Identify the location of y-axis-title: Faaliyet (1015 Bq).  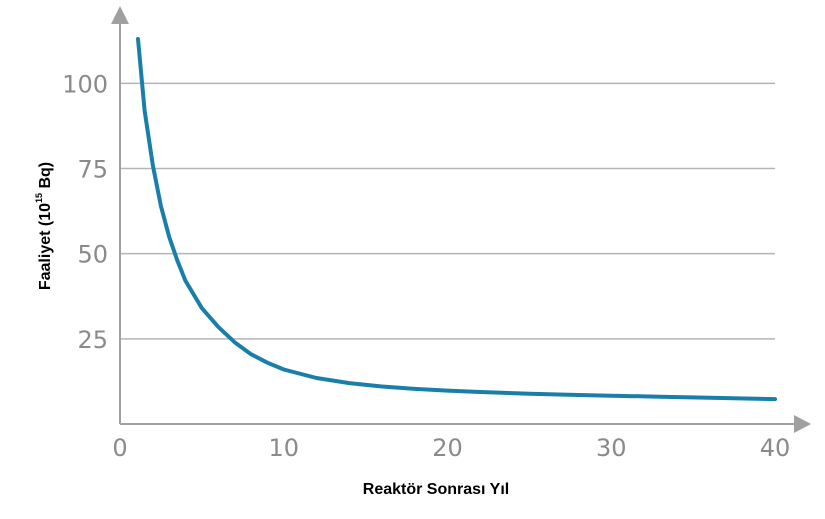
(44, 226).